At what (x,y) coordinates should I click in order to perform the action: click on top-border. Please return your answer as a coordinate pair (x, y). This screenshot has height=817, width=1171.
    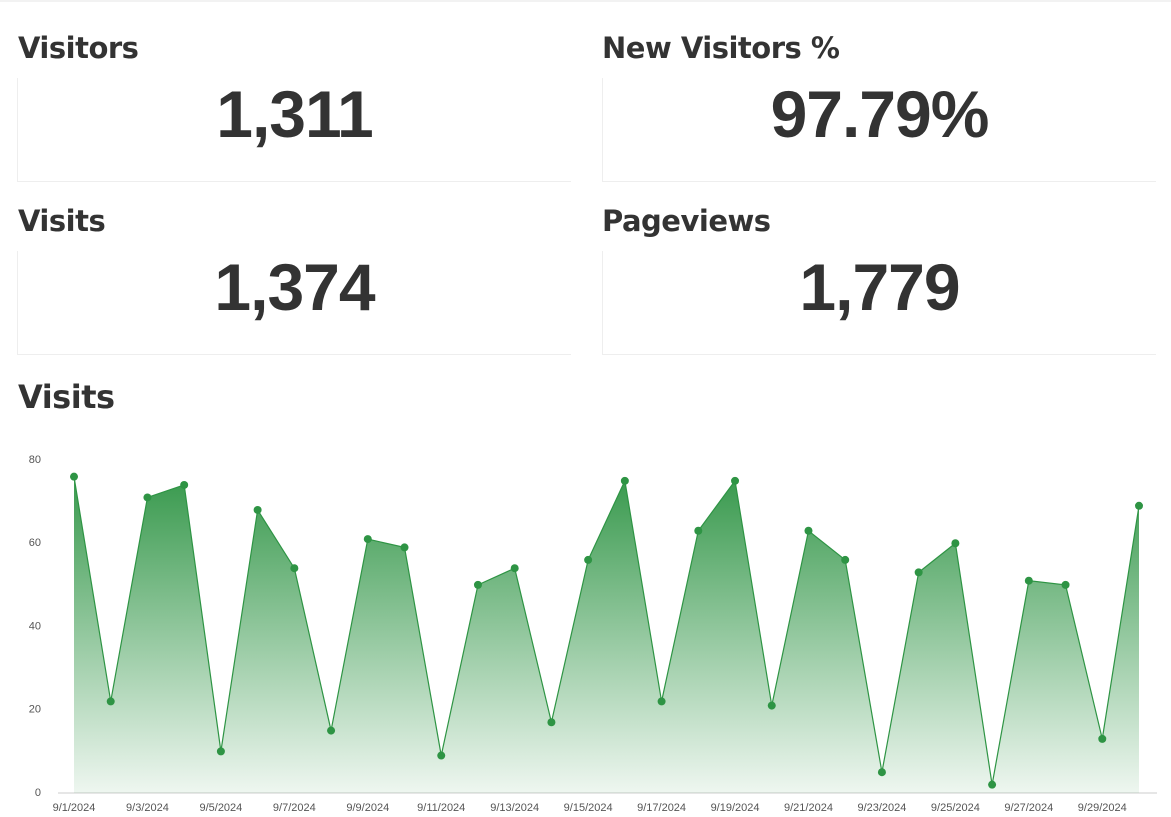
    Looking at the image, I should click on (585, 1).